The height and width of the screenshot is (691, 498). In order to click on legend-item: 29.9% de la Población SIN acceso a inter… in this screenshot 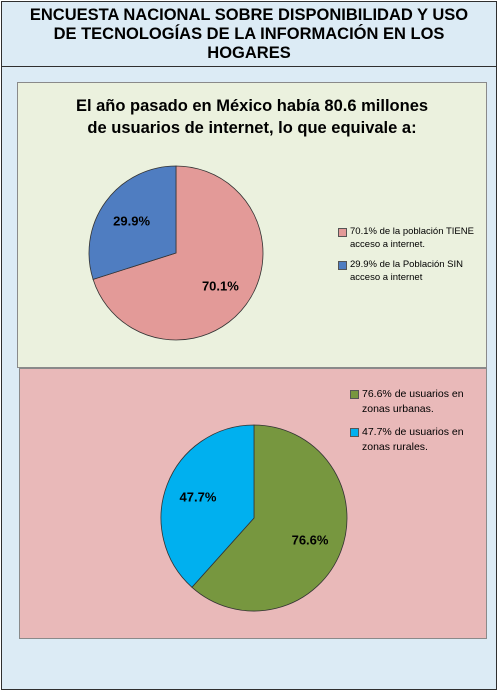, I will do `click(410, 271)`.